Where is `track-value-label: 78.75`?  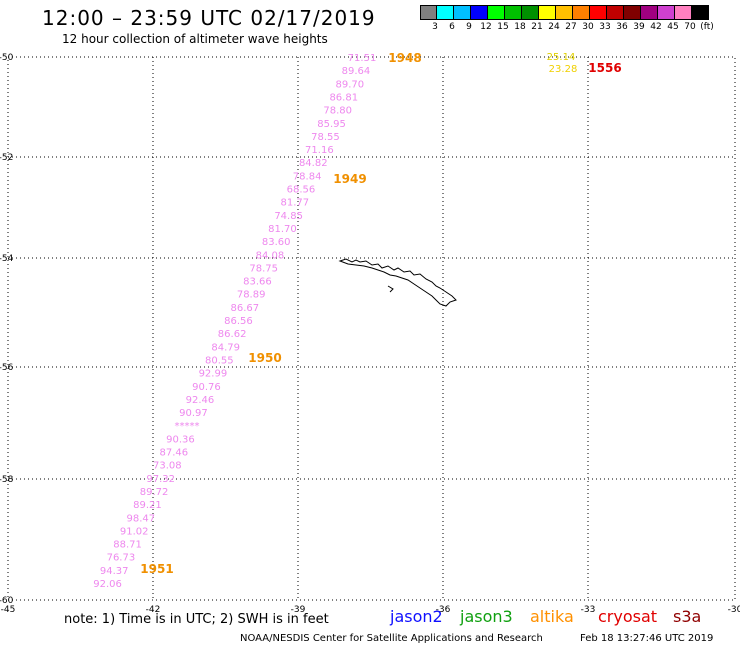 track-value-label: 78.75 is located at coordinates (263, 268).